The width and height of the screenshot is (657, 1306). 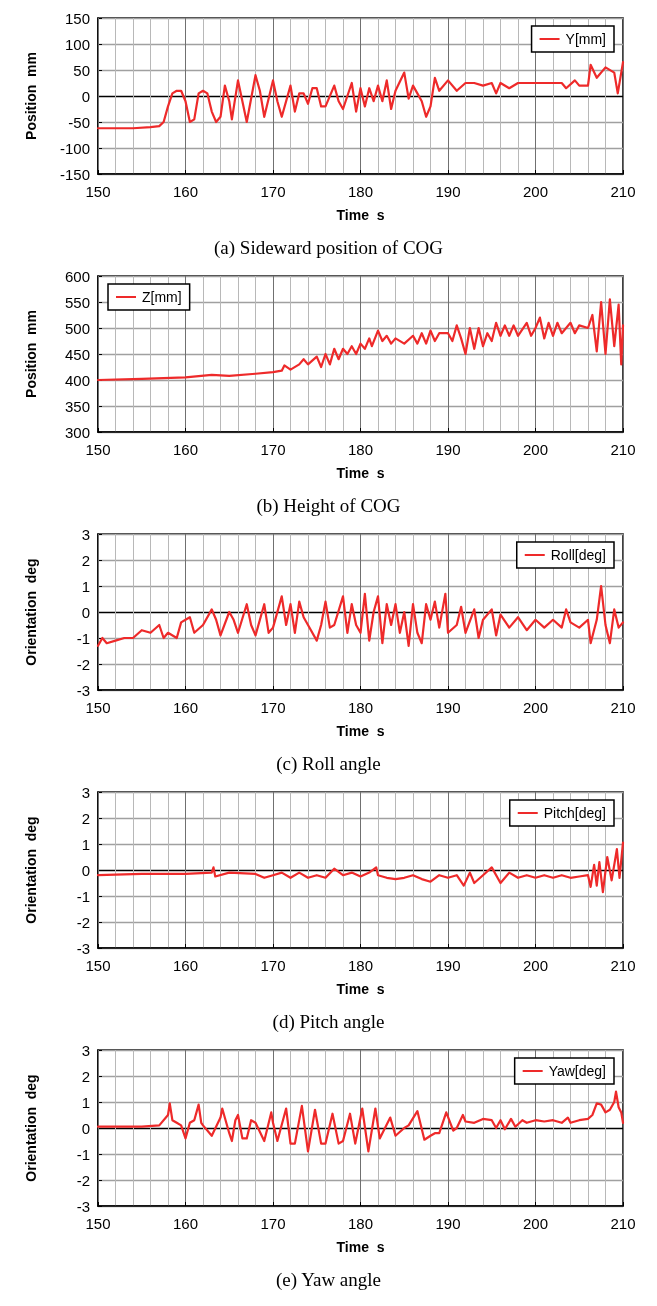 I want to click on y-tick-label: 550, so click(x=77, y=302).